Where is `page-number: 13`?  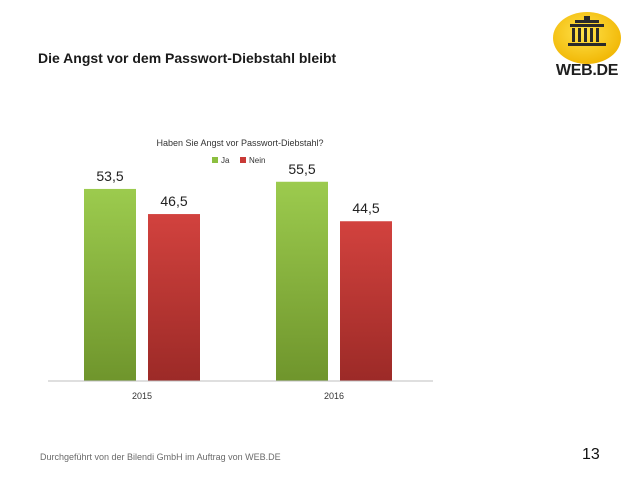
page-number: 13 is located at coordinates (591, 454).